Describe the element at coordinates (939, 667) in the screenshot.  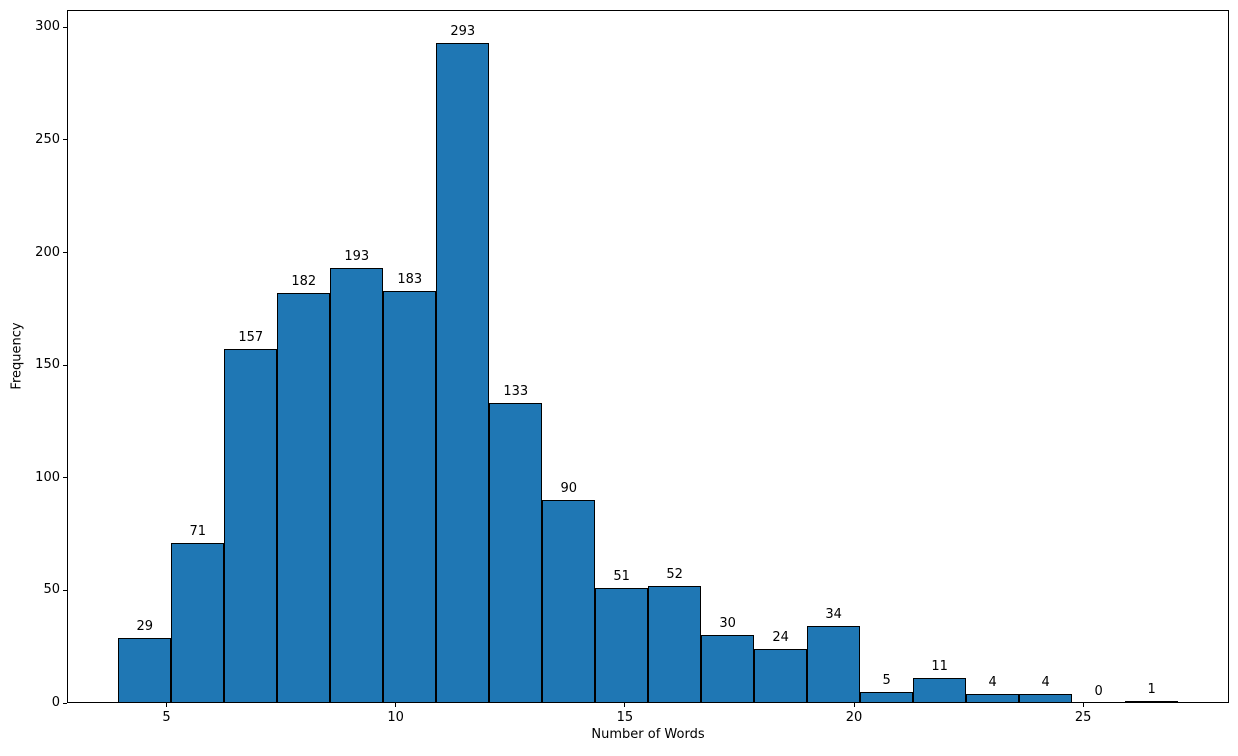
I see `bar-value-label: 11` at that location.